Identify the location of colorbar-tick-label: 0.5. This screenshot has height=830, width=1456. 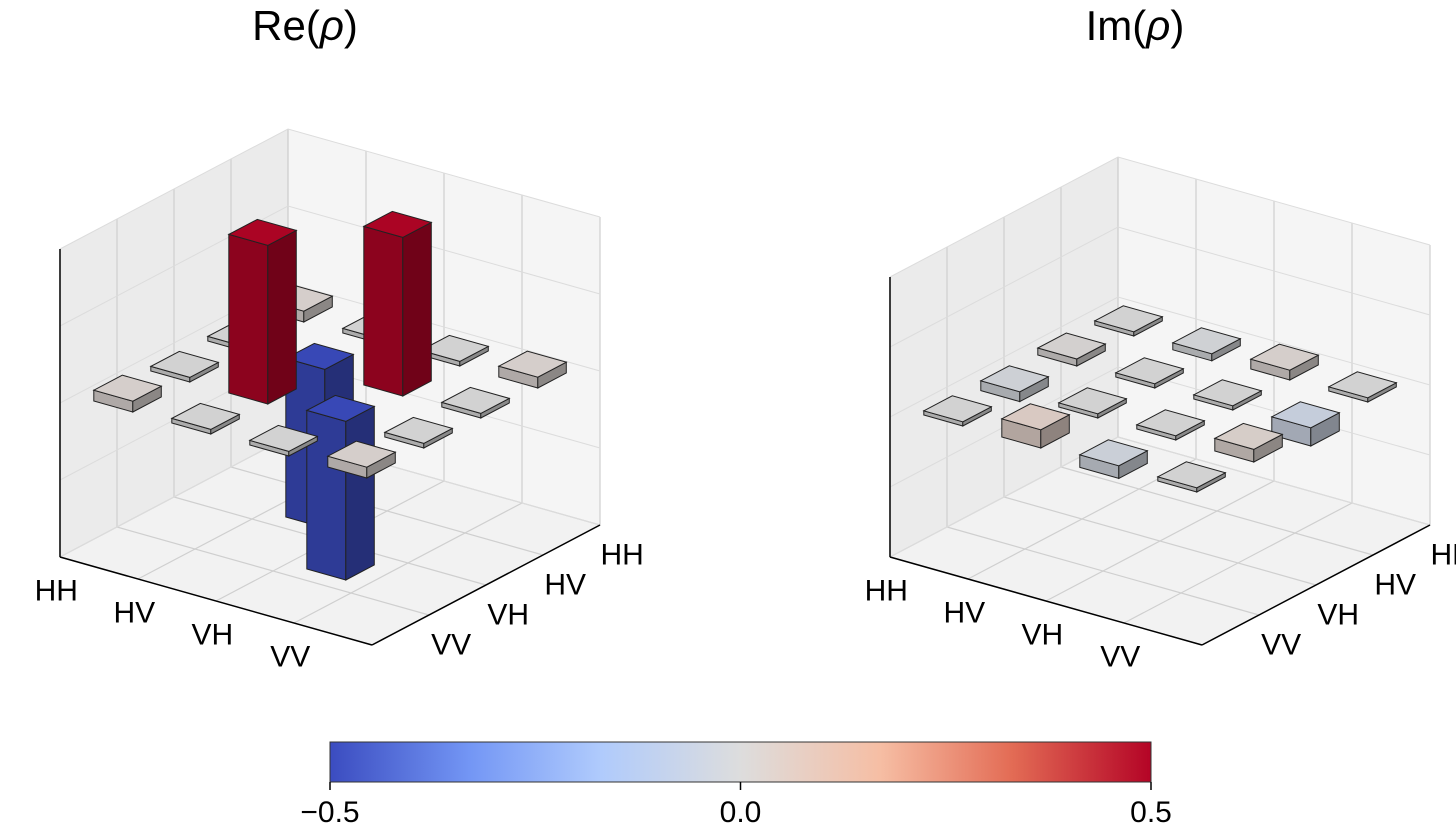
(1151, 812).